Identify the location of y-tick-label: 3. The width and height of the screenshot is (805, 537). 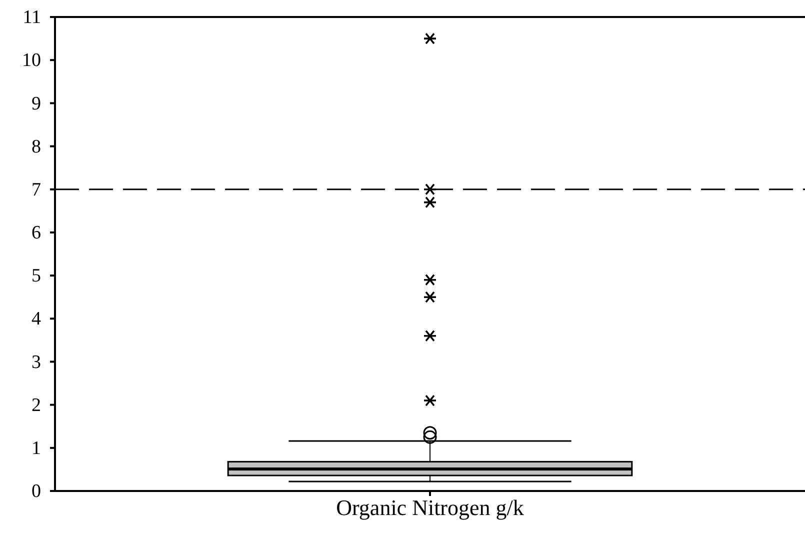
(36, 362).